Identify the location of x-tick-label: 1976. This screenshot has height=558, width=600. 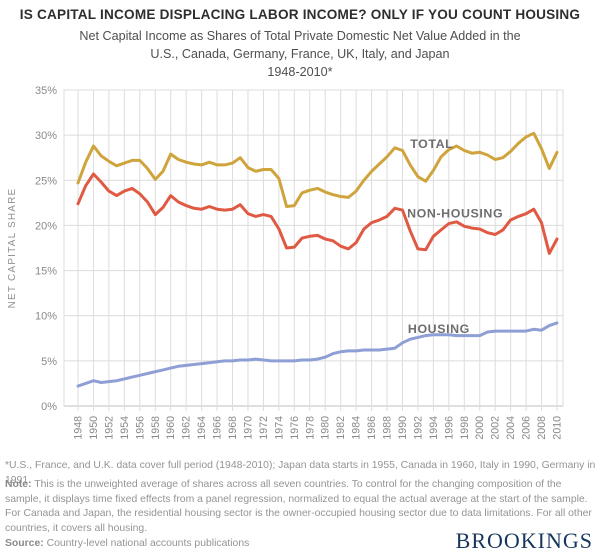
(295, 428).